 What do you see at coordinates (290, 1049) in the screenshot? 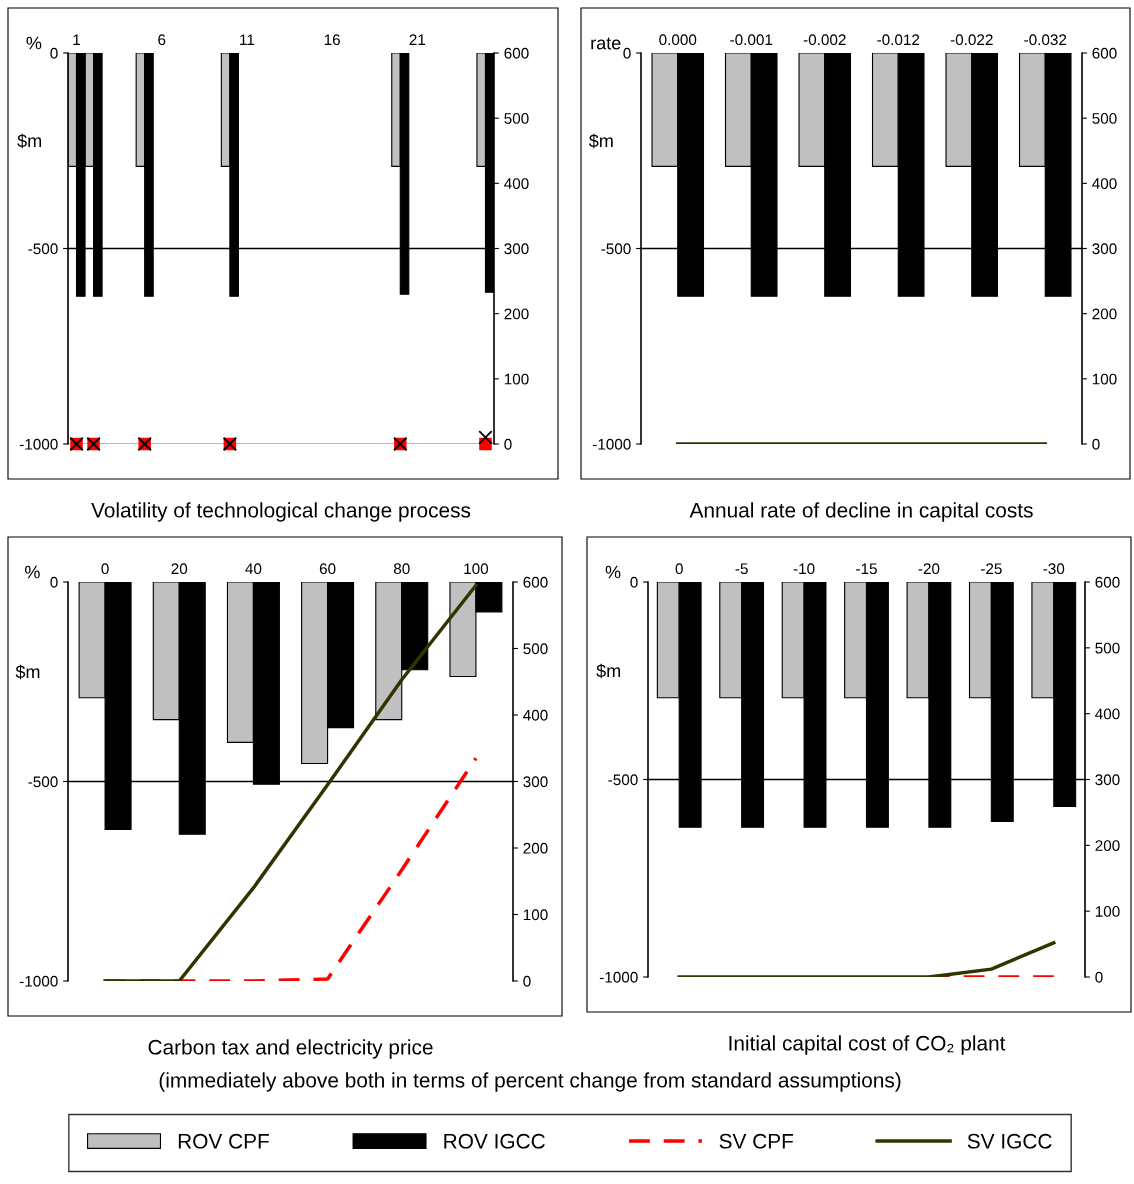
I see `text: Carbon tax and electricity price` at bounding box center [290, 1049].